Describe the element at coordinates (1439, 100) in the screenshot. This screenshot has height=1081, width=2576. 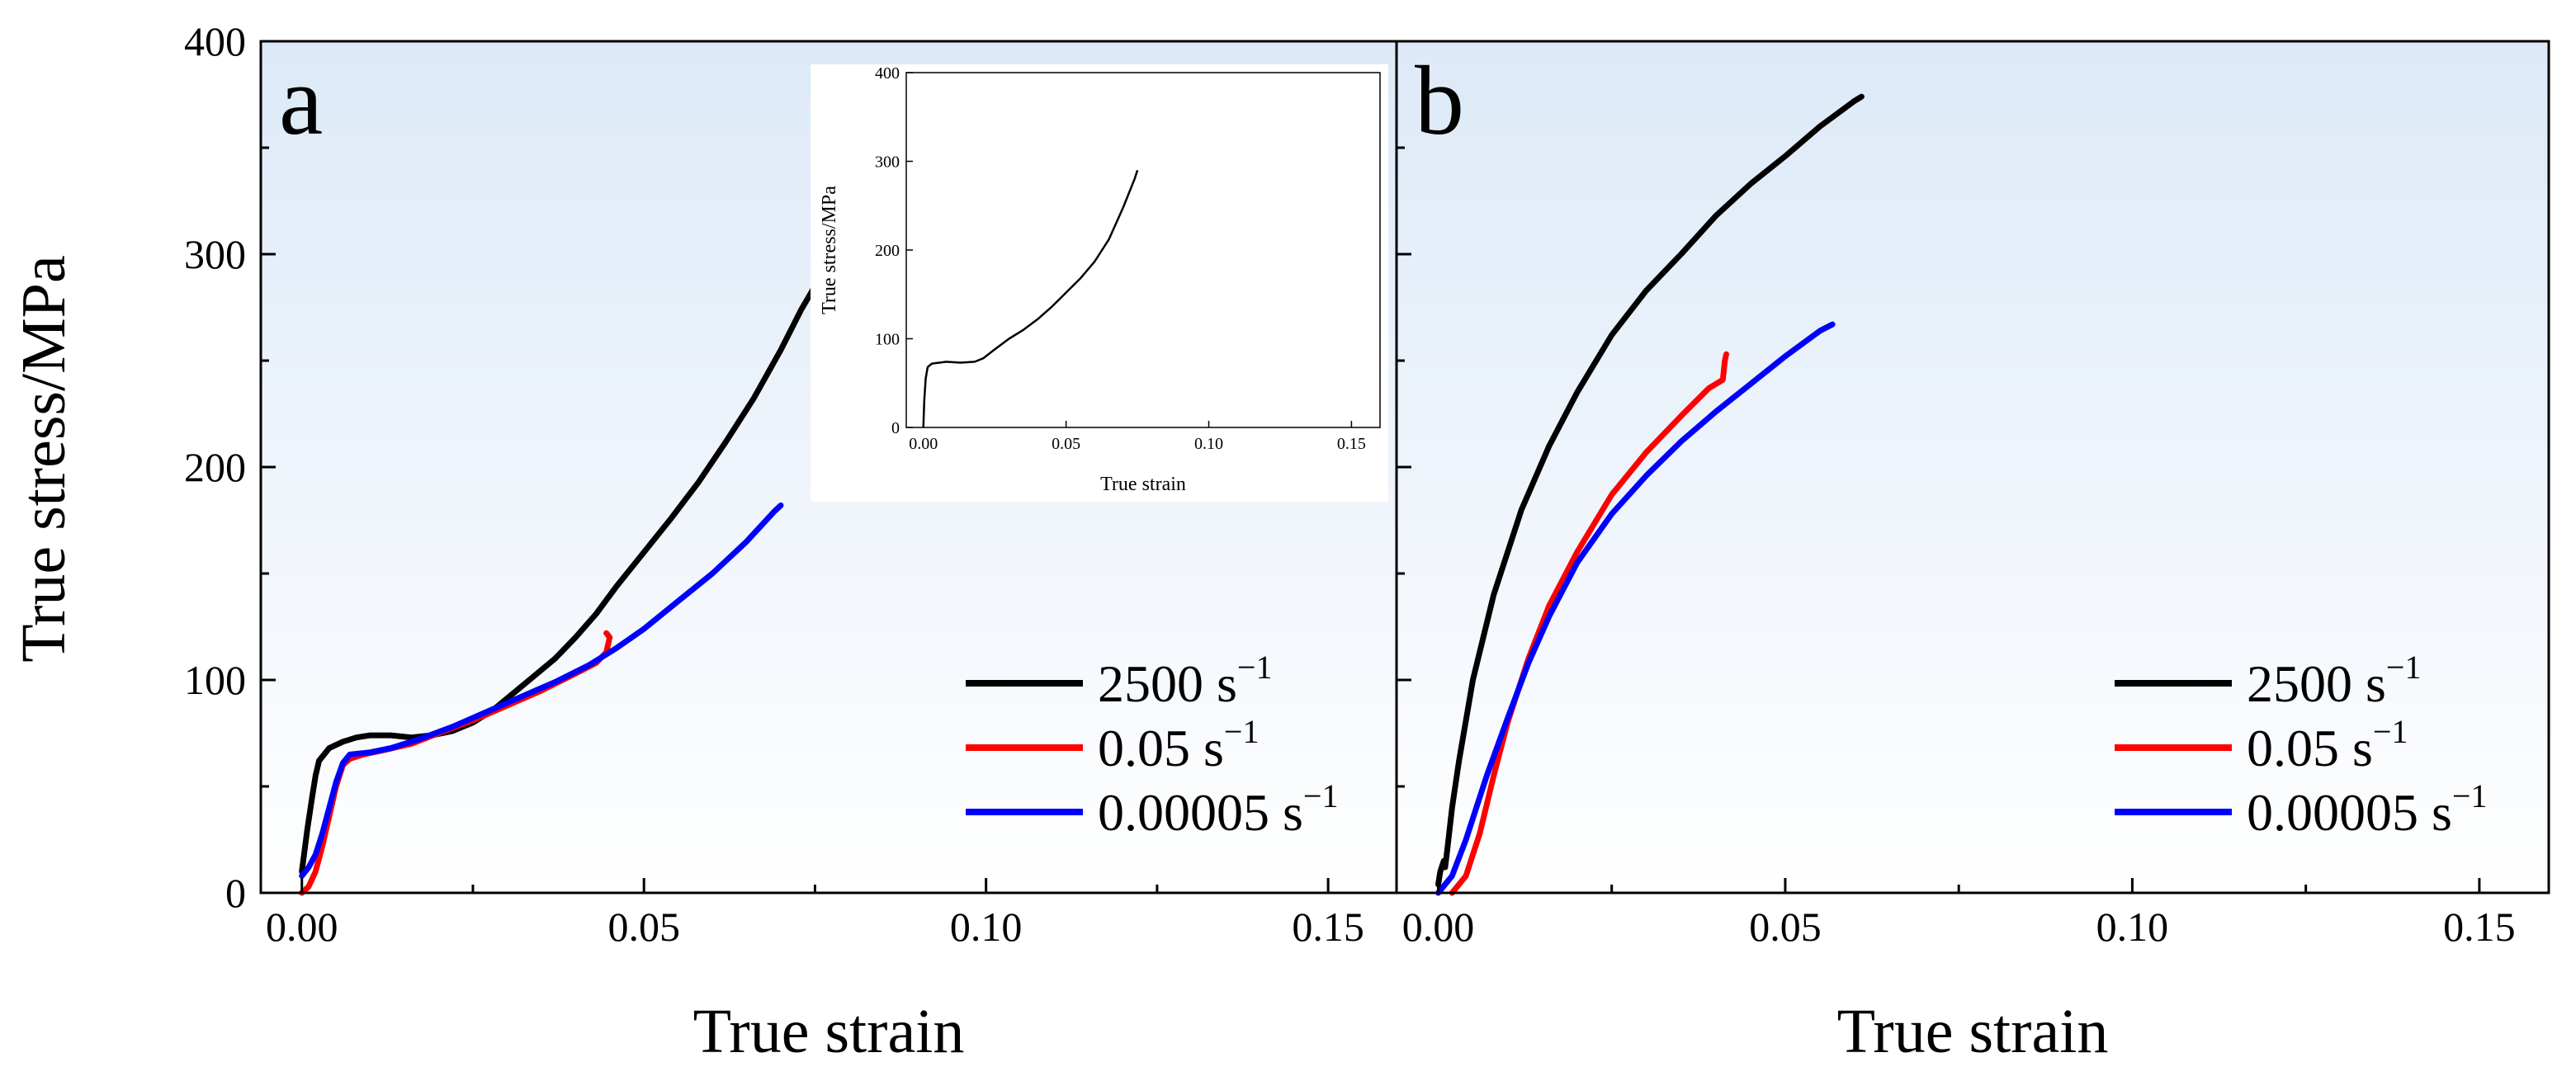
I see `panel-label: b` at that location.